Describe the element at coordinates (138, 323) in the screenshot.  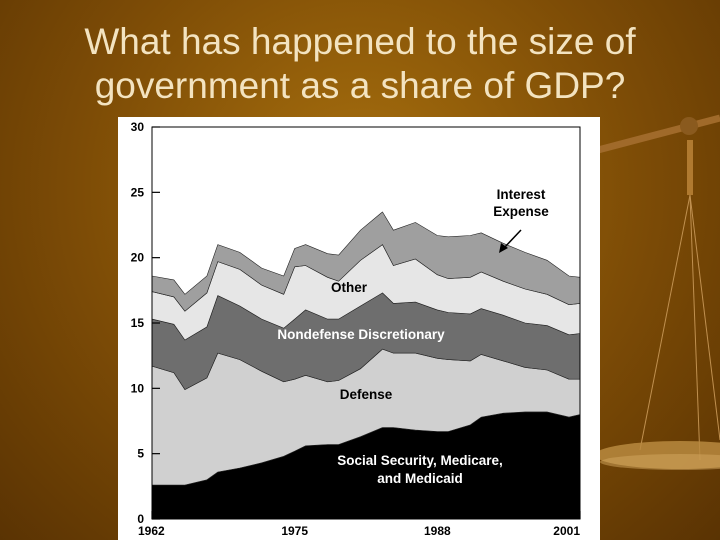
I see `y-tick-label: 15` at that location.